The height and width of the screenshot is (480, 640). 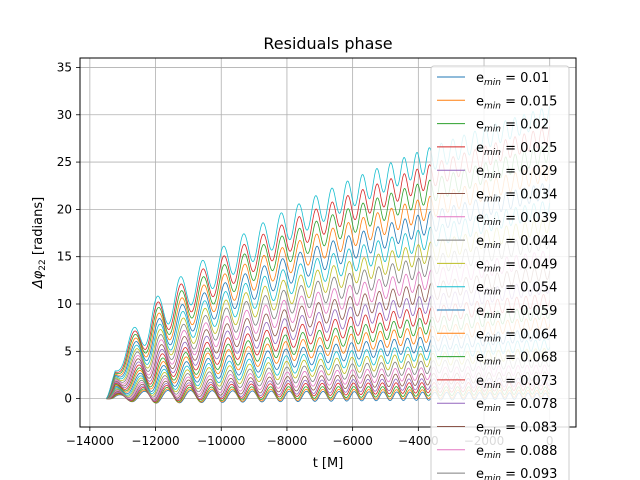 What do you see at coordinates (38, 228) in the screenshot?
I see `y-label-rest: [radians]` at bounding box center [38, 228].